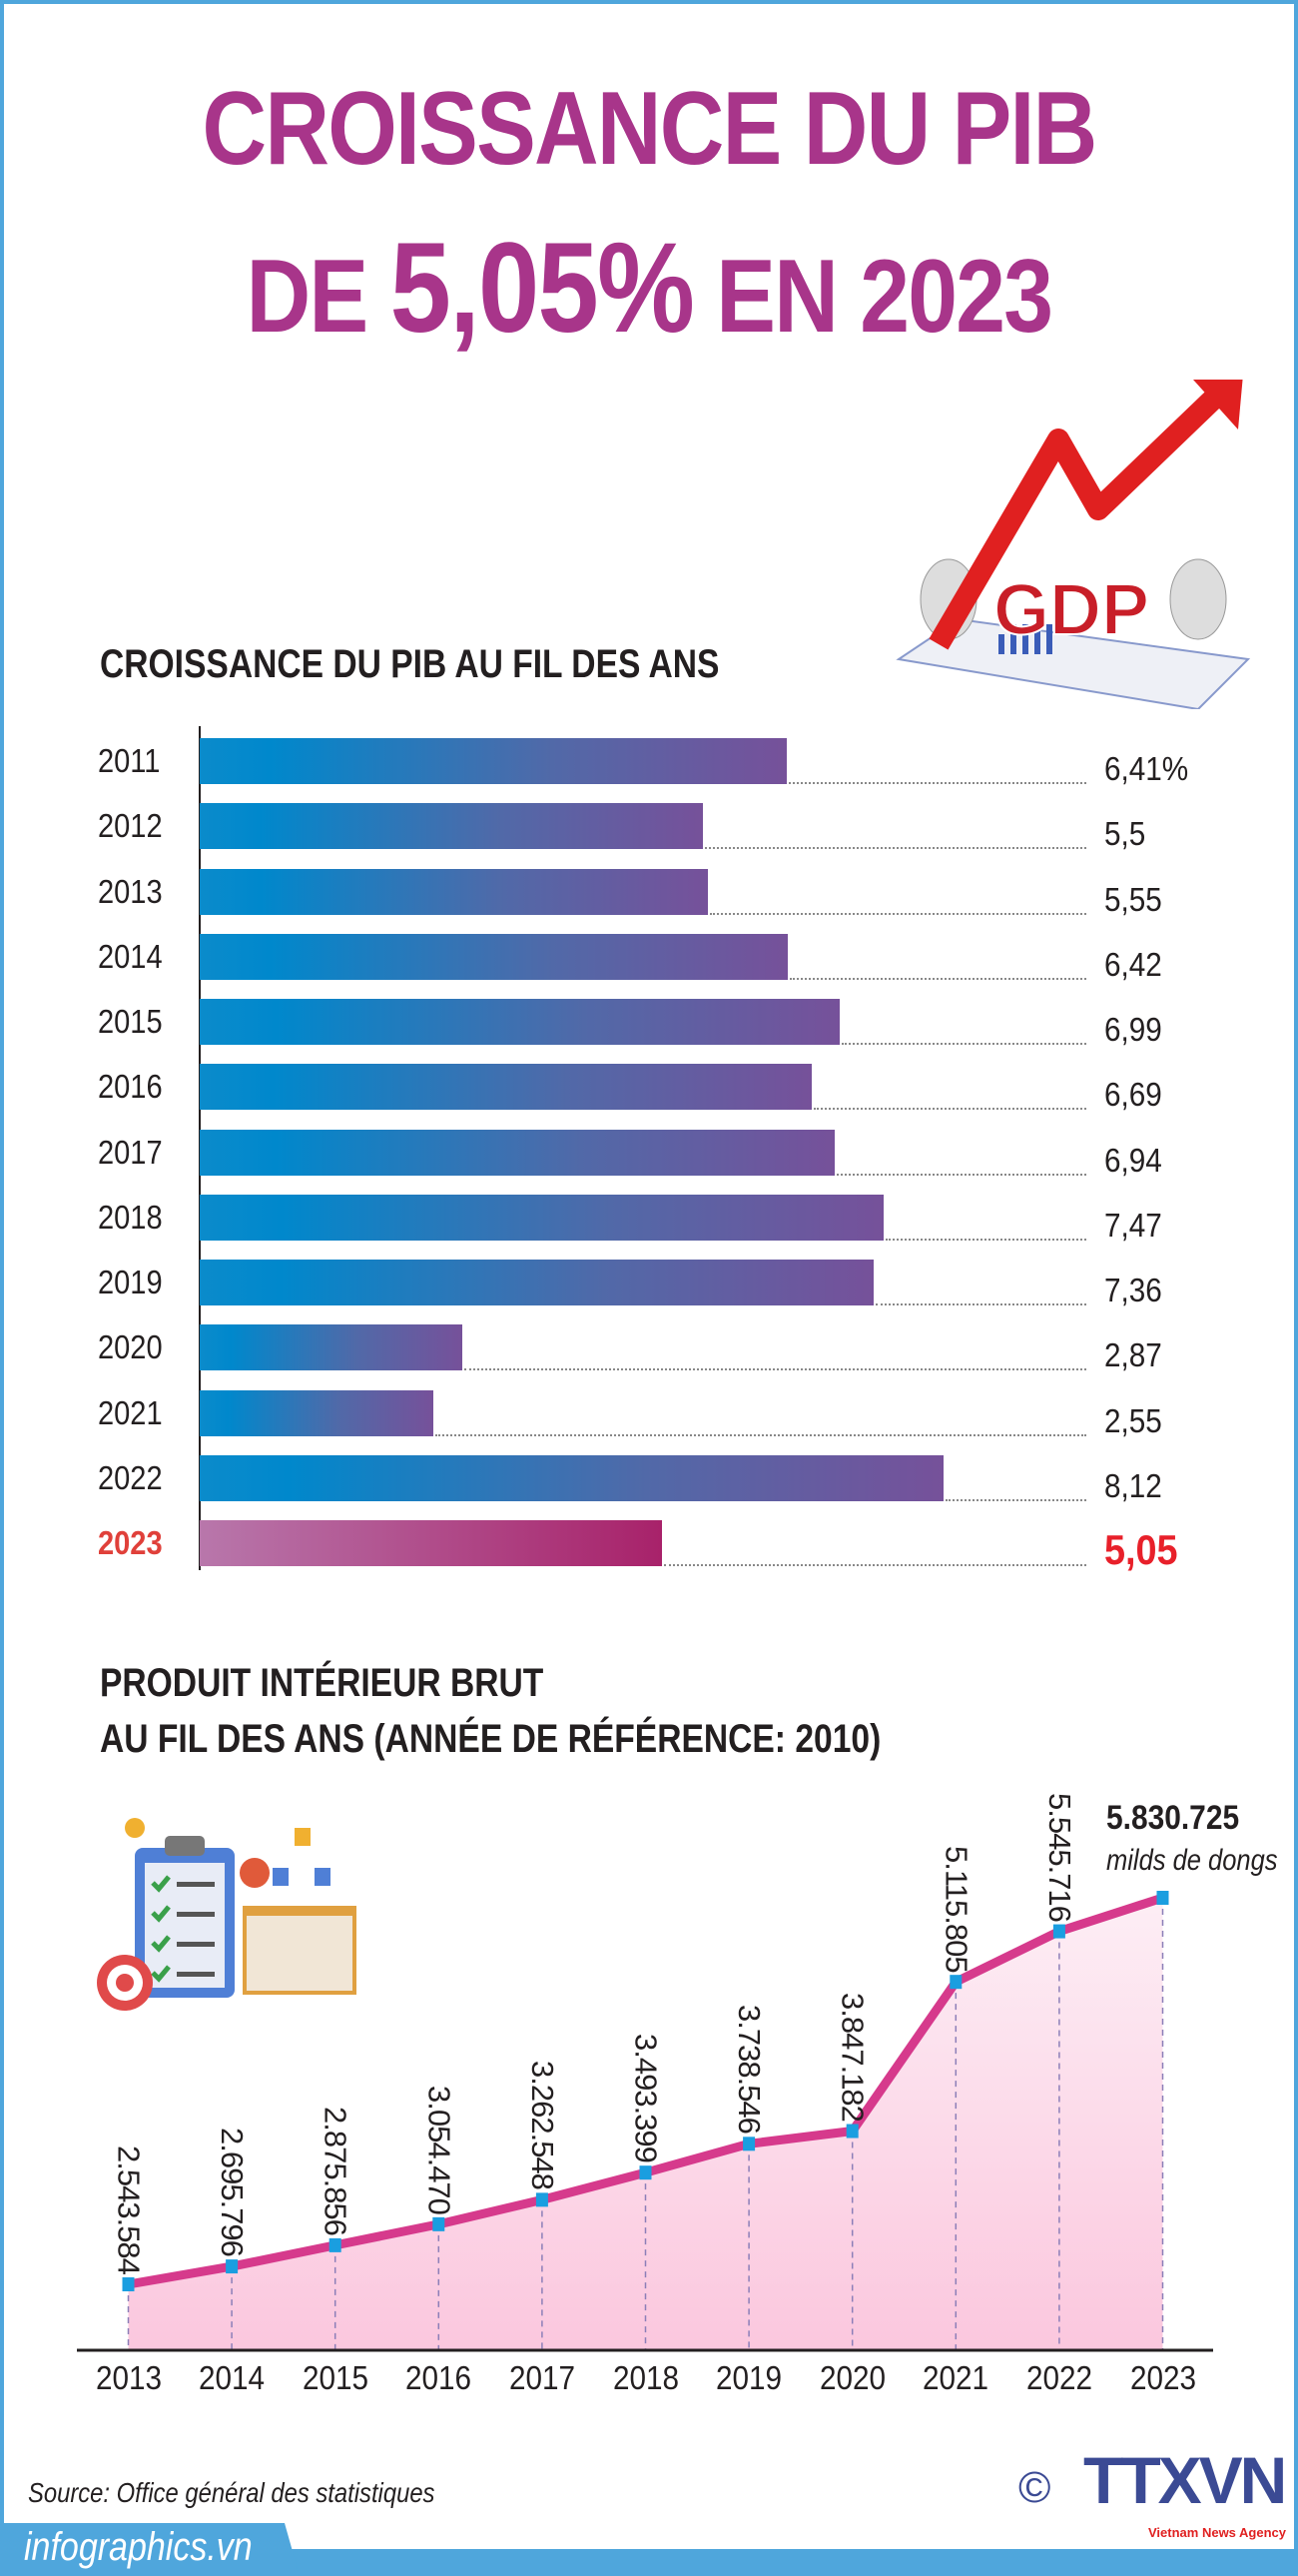 This screenshot has height=2576, width=1298. Describe the element at coordinates (334, 2245) in the screenshot. I see `data-point-2015` at that location.